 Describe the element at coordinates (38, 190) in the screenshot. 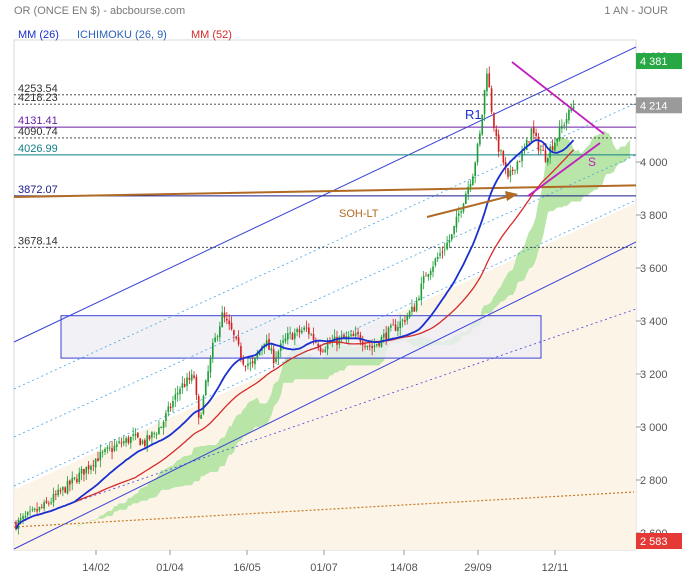

I see `level-label-3872.07: 3872.07` at that location.